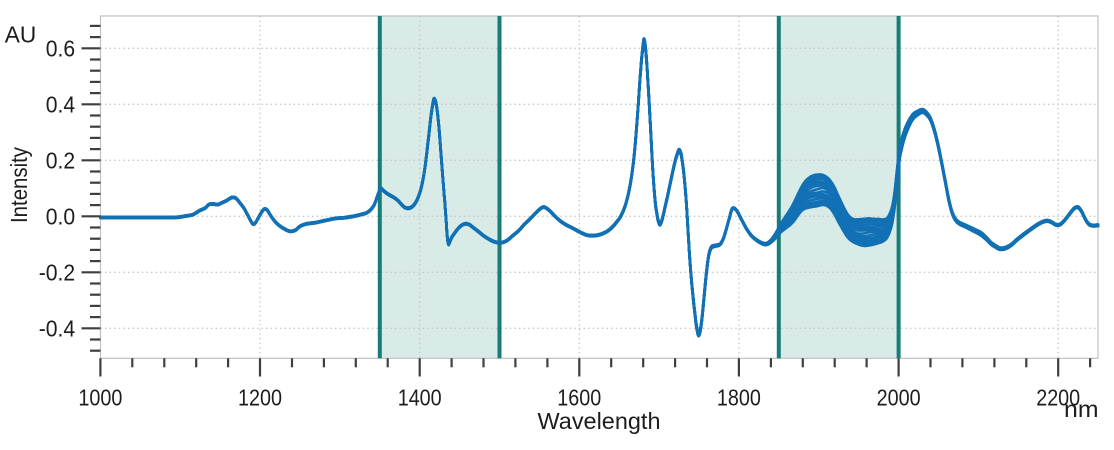 The width and height of the screenshot is (1114, 450). Describe the element at coordinates (100, 397) in the screenshot. I see `svg-text: 1000` at that location.